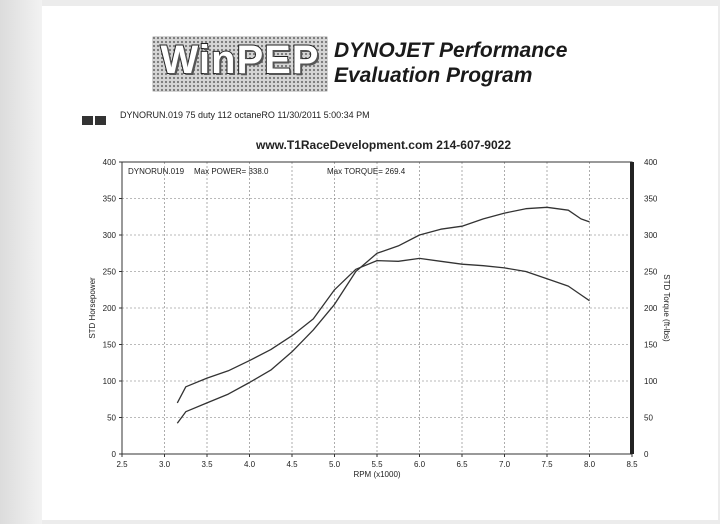 The image size is (720, 524). What do you see at coordinates (114, 454) in the screenshot?
I see `y-tick-label-left: 0` at bounding box center [114, 454].